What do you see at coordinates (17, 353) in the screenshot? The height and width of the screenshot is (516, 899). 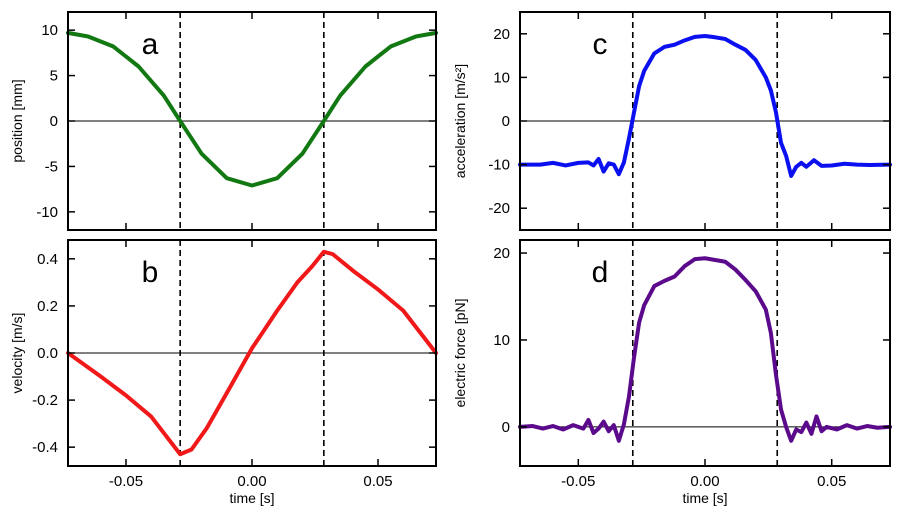 I see `y-axis-label: velocity [m/s]` at bounding box center [17, 353].